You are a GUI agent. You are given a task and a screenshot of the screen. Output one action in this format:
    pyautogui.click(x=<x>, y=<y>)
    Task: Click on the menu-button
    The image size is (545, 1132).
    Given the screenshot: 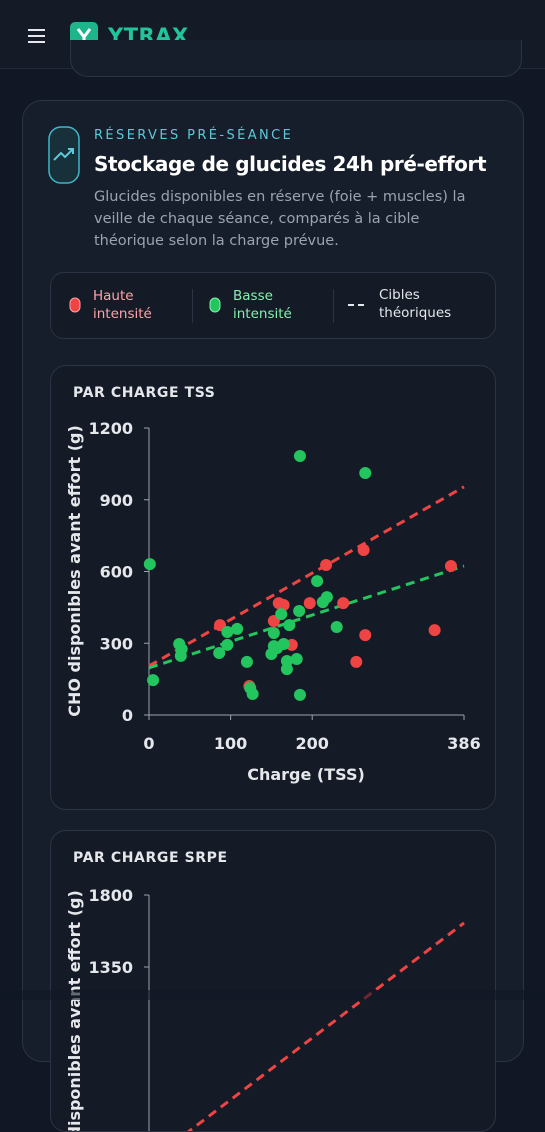 What is the action you would take?
    pyautogui.click(x=38, y=36)
    